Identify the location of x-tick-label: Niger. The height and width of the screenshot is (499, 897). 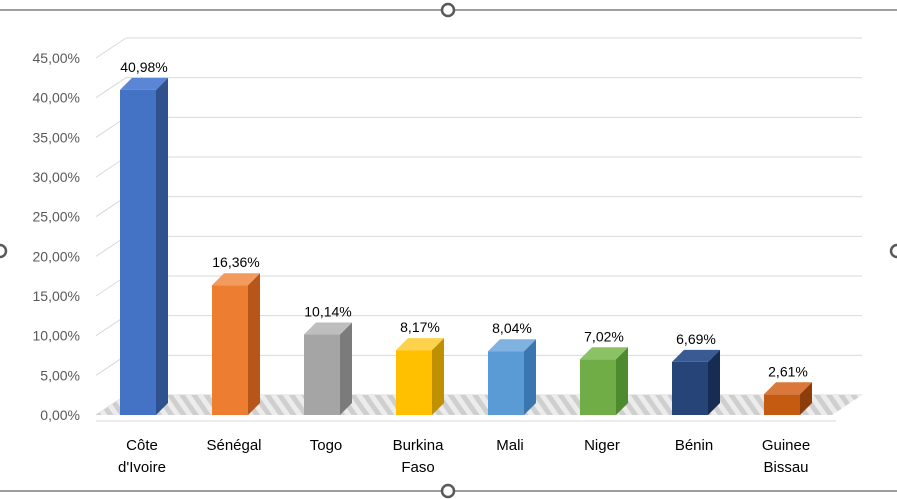
(602, 445).